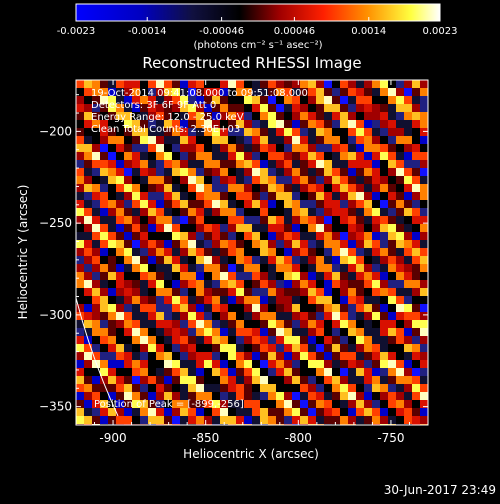  What do you see at coordinates (258, 12) in the screenshot?
I see `colorbar-gradient` at bounding box center [258, 12].